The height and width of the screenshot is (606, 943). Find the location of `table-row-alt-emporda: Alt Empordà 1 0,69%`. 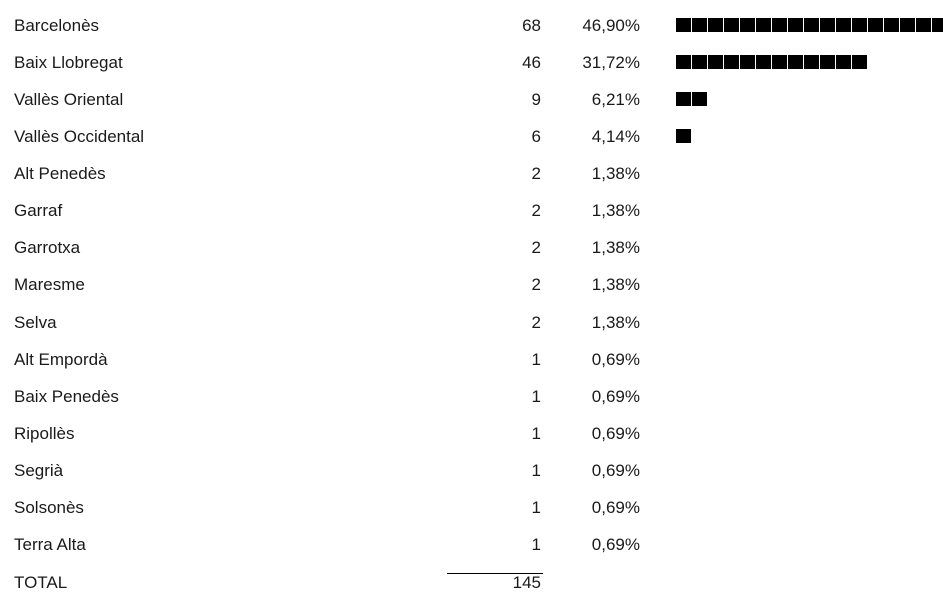

table-row-alt-emporda: Alt Empordà 1 0,69% is located at coordinates (471, 359).